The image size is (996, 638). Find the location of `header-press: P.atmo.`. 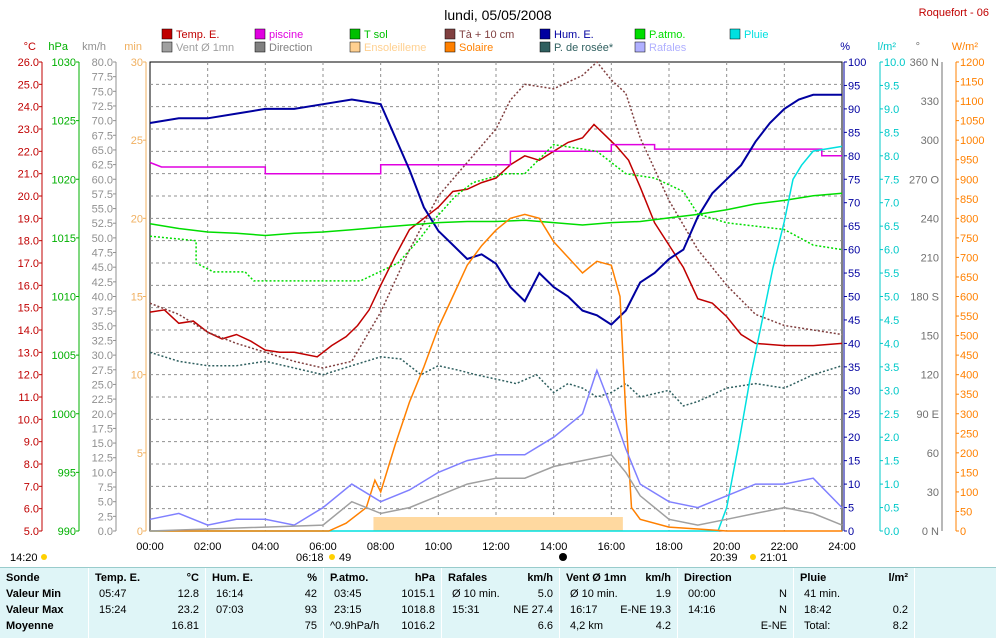

header-press: P.atmo. is located at coordinates (349, 578).